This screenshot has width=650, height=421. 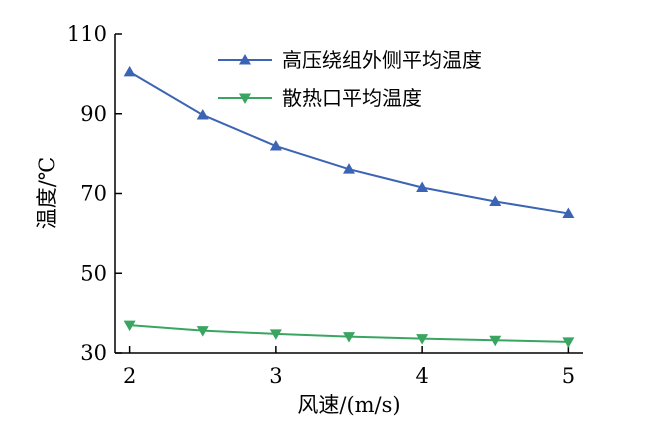 I want to click on x-tick-label: 4, so click(x=421, y=376).